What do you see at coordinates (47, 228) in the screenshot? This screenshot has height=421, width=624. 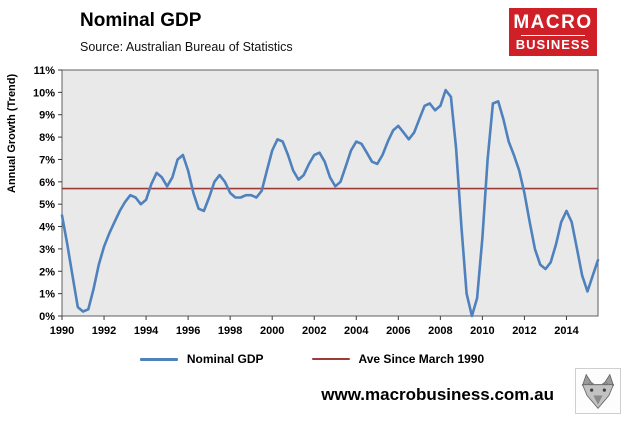 I see `svg-text: 4%` at bounding box center [47, 228].